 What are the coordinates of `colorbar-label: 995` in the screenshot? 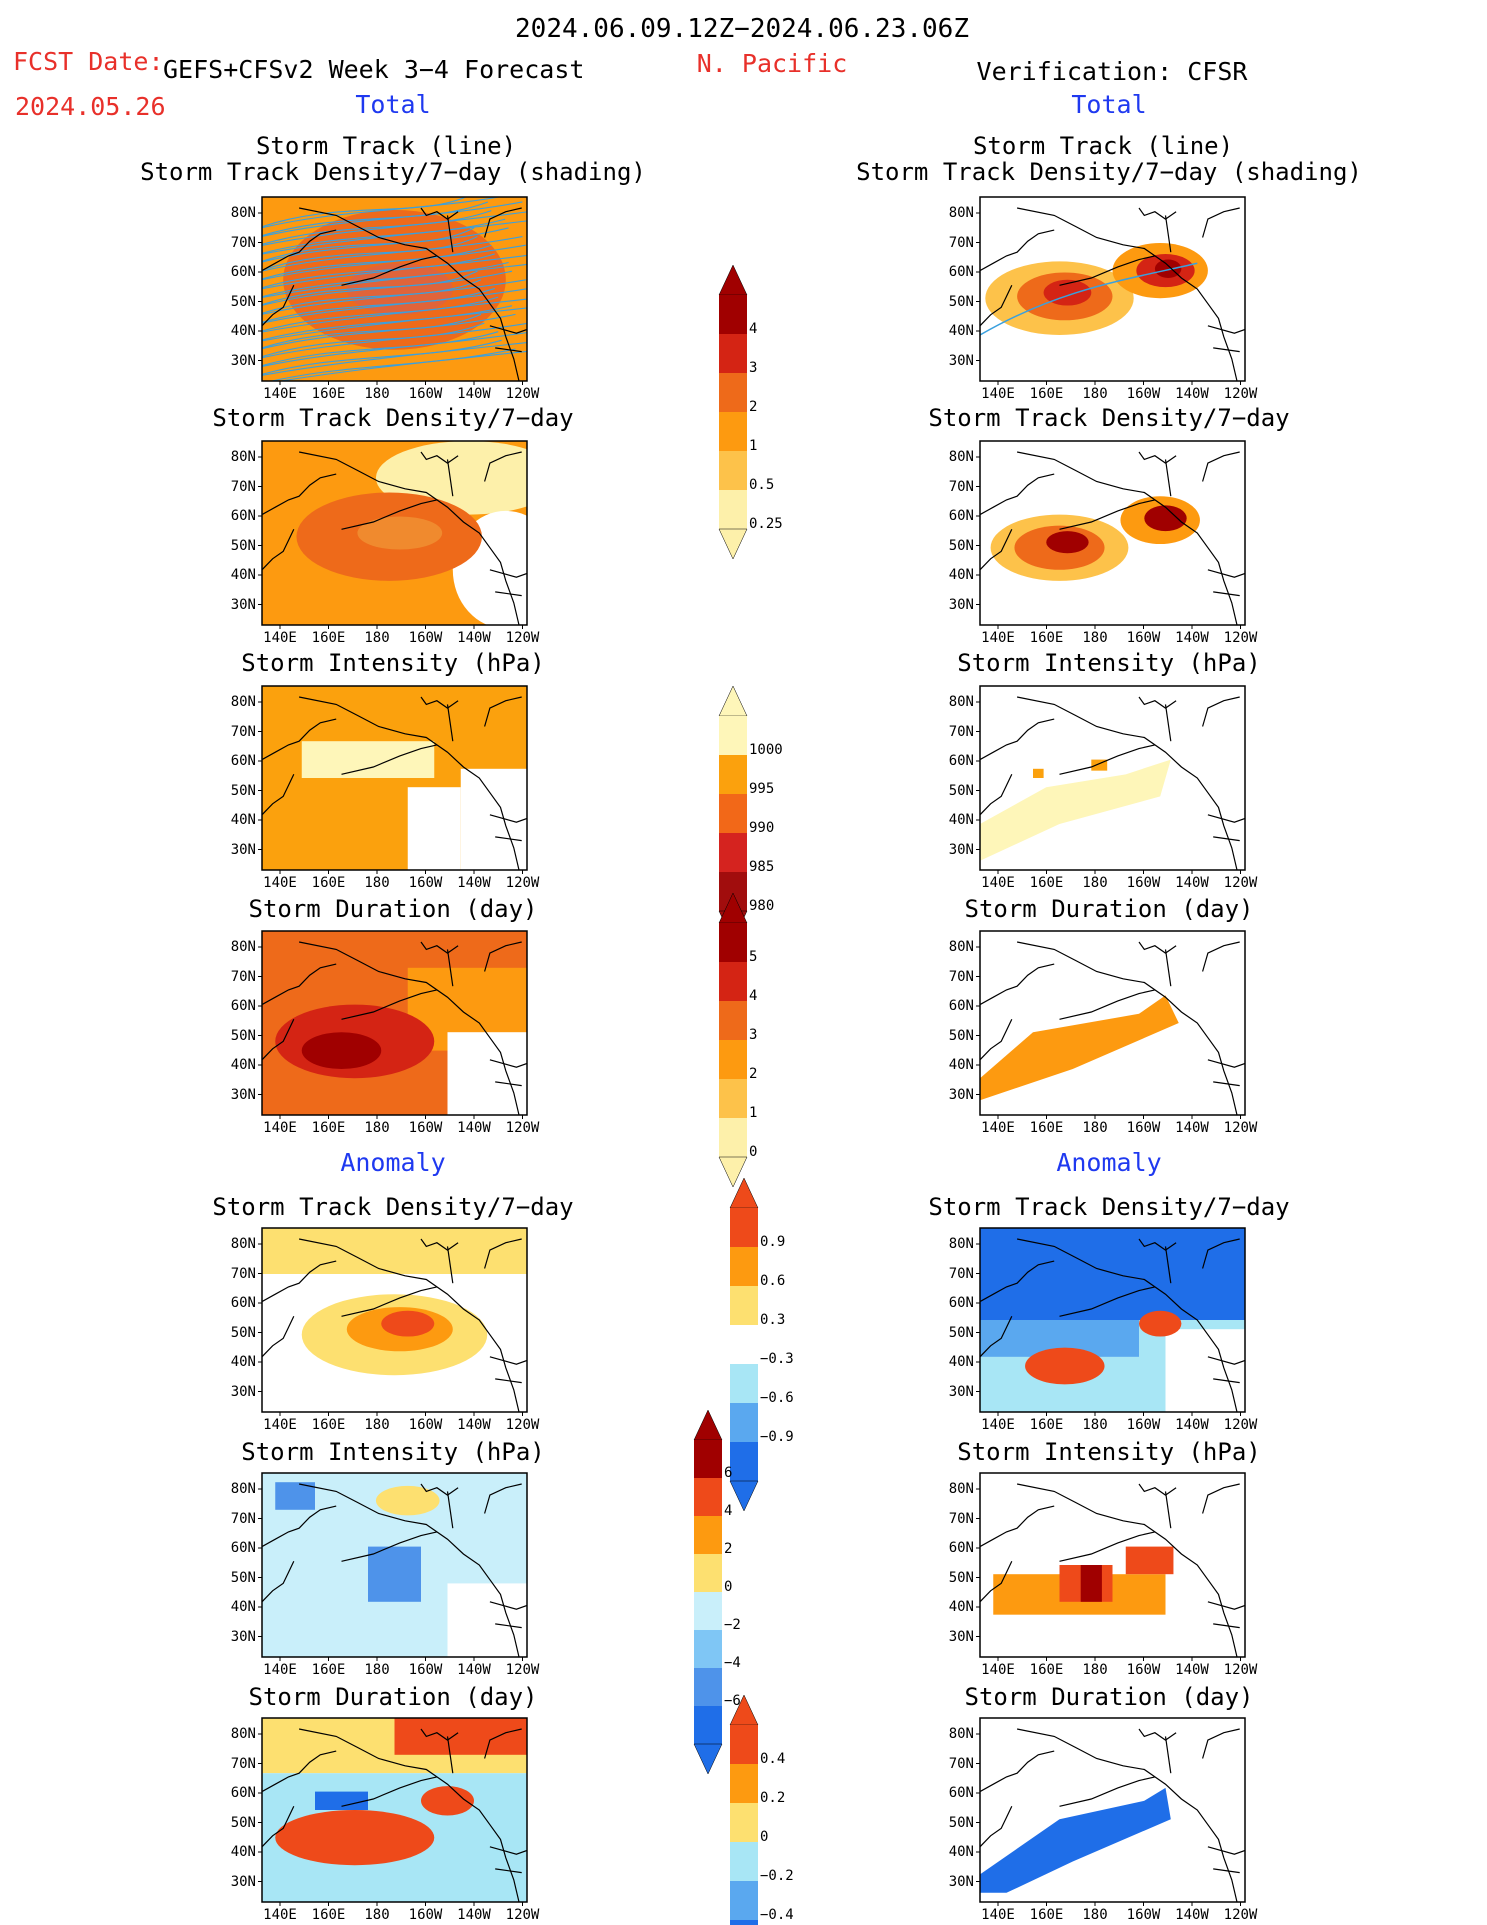 It's located at (762, 789).